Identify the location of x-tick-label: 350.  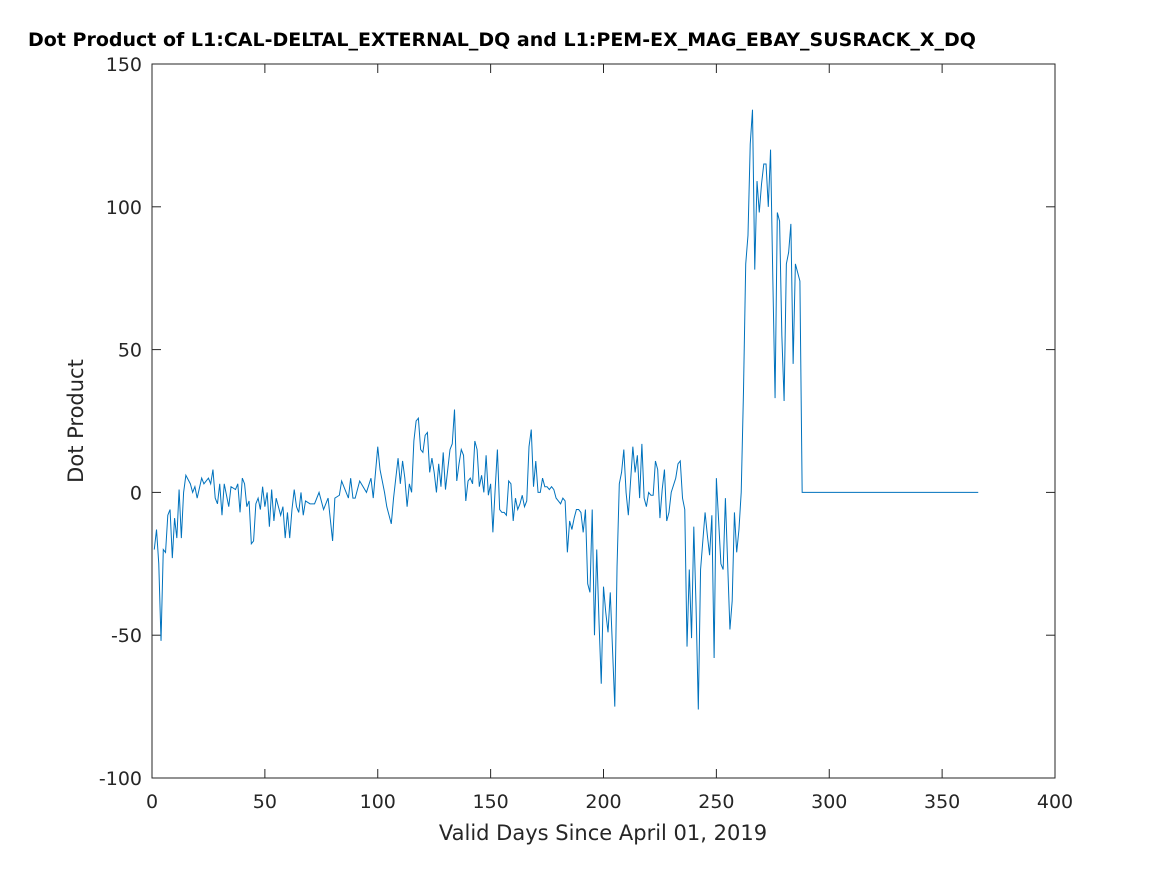
(942, 802).